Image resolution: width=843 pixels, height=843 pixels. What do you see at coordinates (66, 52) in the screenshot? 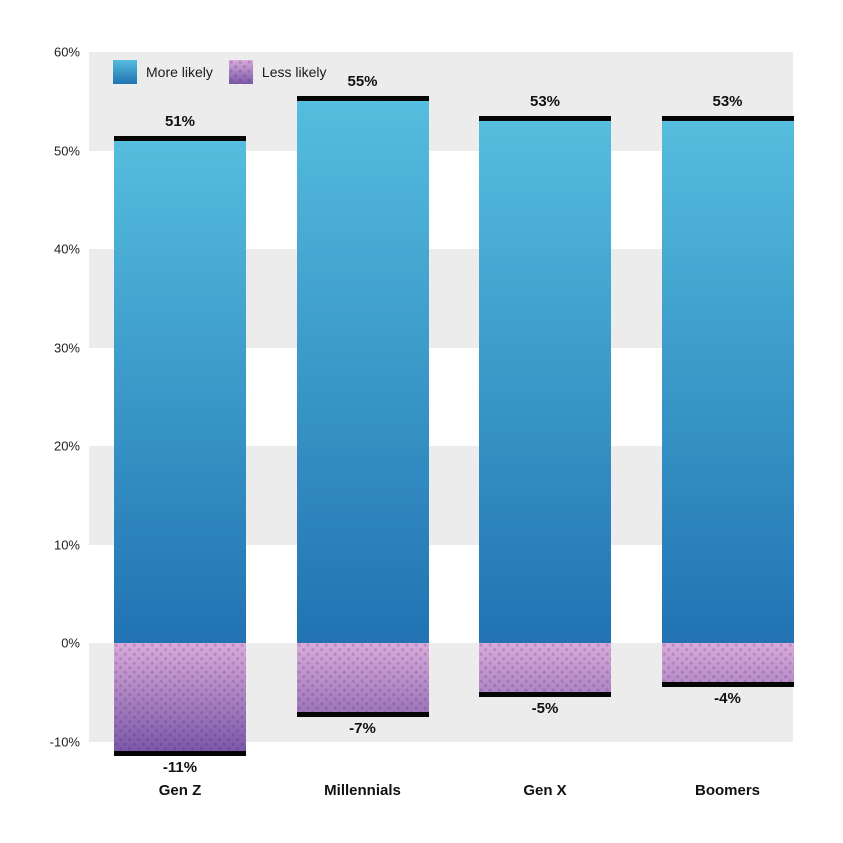
I see `y-axis-tick-label: 60%` at bounding box center [66, 52].